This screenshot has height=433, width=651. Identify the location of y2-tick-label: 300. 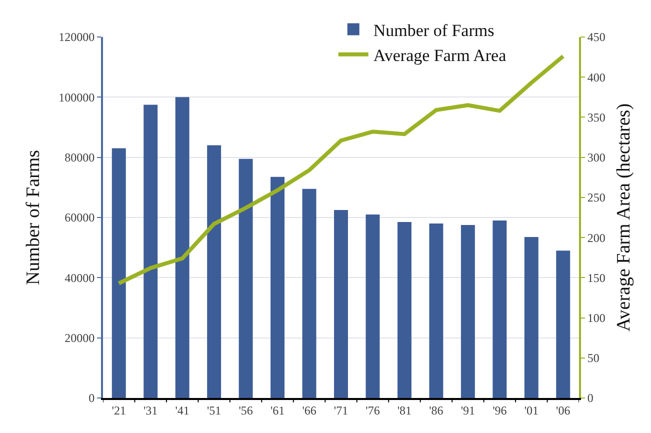
(596, 157).